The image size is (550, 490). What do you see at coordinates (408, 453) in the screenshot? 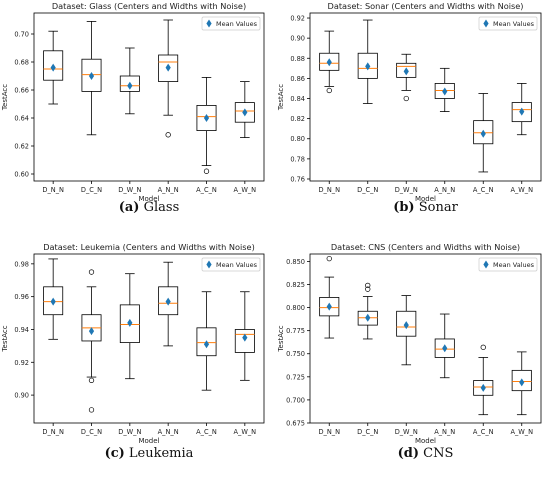
I see `caption-letter: (d)` at bounding box center [408, 453].